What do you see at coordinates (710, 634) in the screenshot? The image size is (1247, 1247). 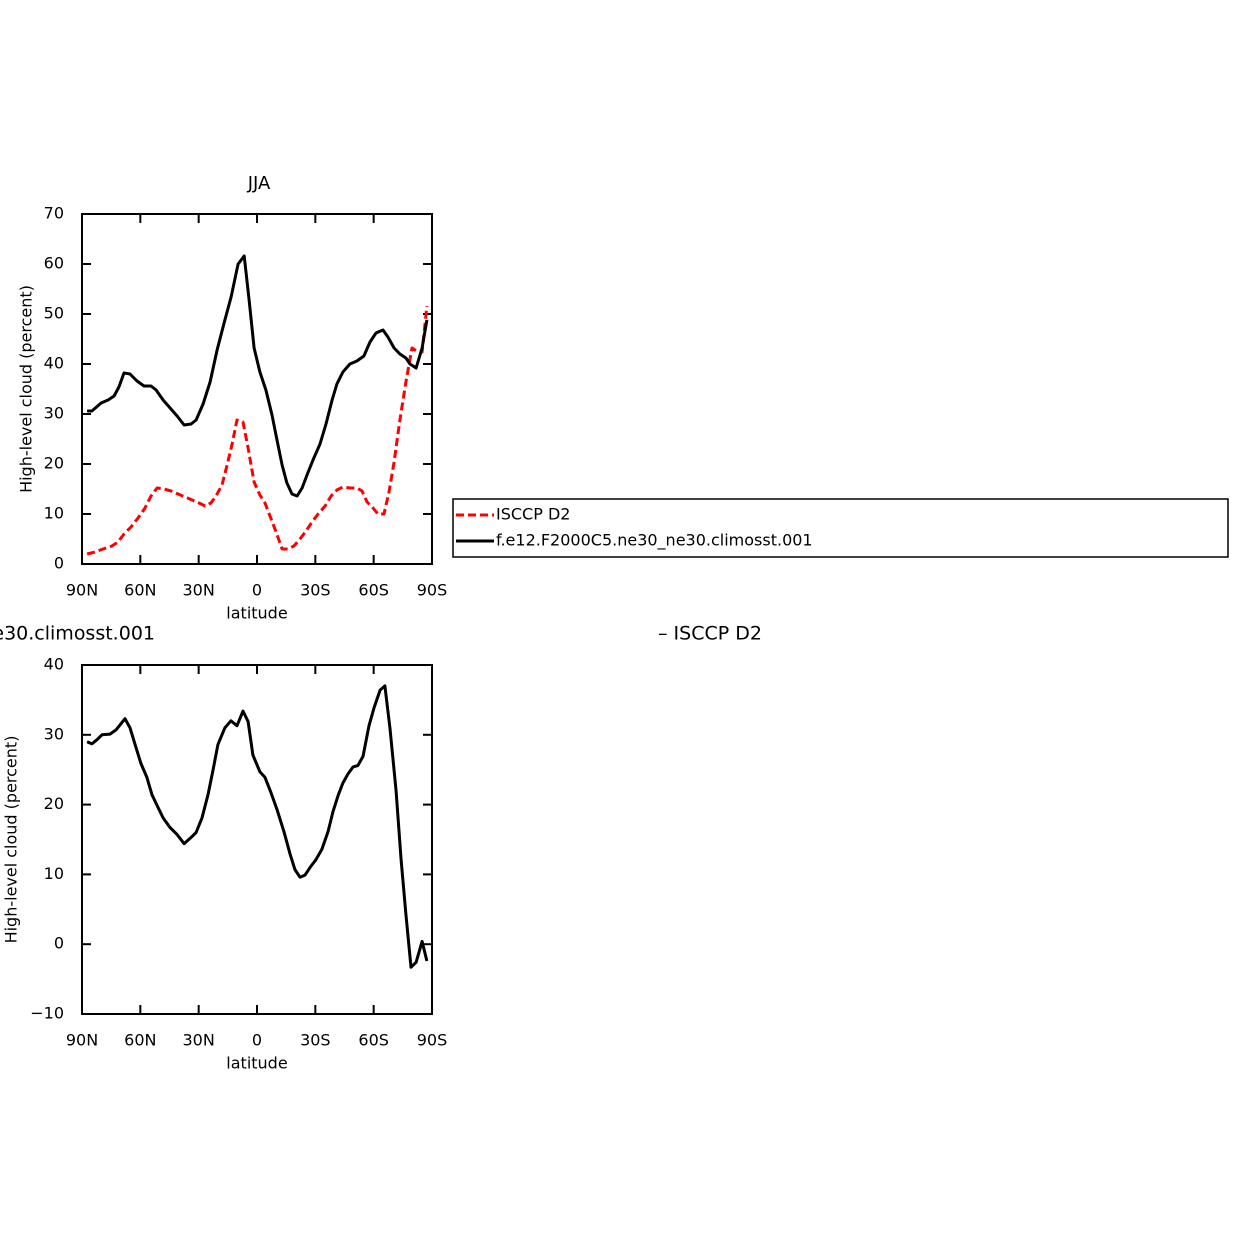 I see `right-title: – ISCCP D2` at bounding box center [710, 634].